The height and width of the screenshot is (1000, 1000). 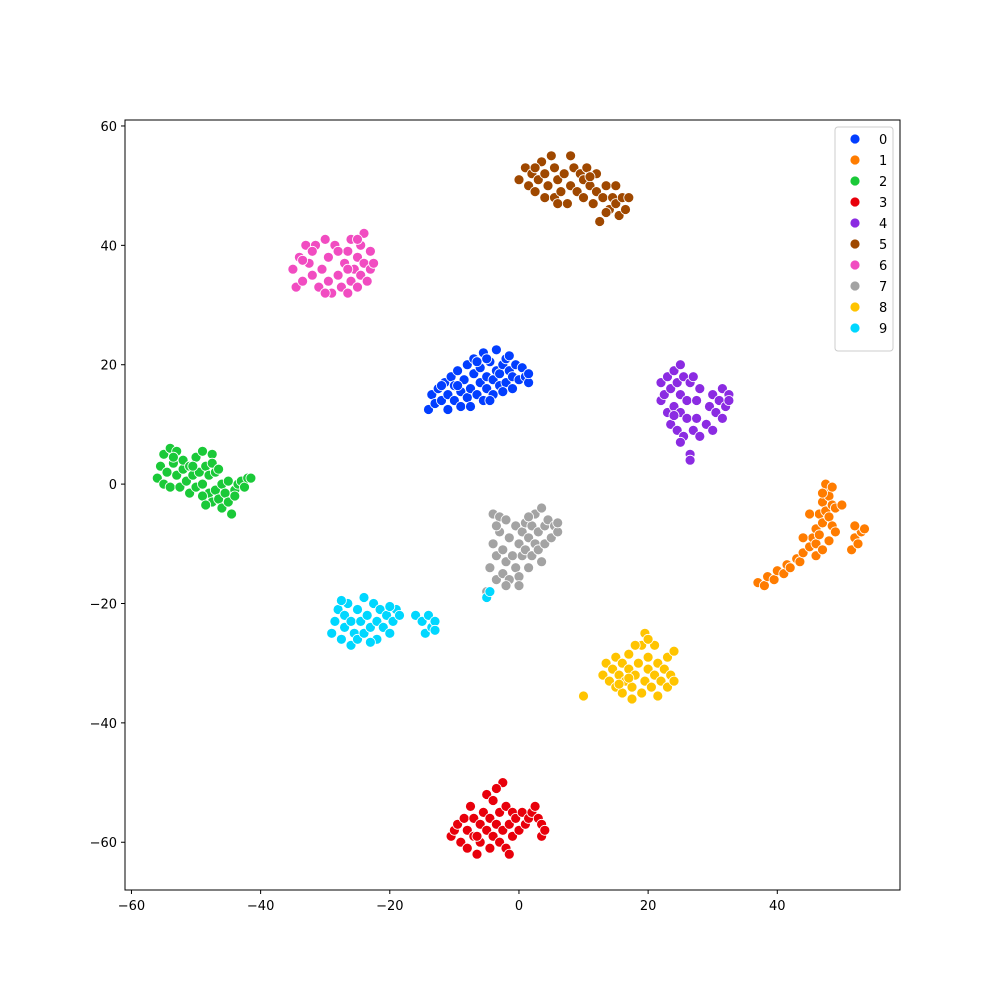 What do you see at coordinates (519, 906) in the screenshot?
I see `x-tick-label: 0` at bounding box center [519, 906].